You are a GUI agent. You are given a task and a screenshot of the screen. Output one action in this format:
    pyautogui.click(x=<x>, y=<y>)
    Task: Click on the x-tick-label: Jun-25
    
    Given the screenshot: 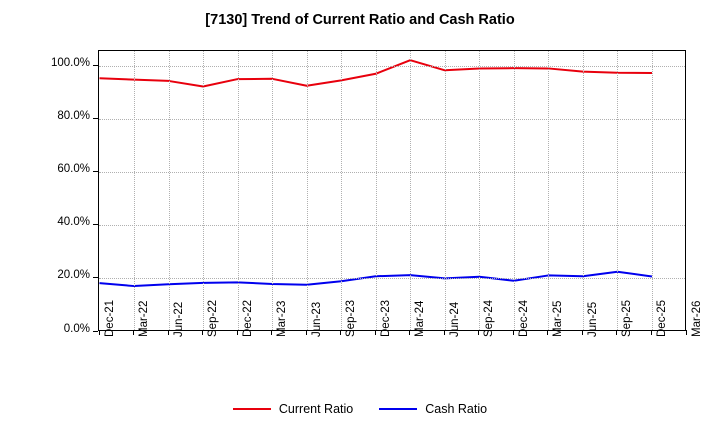 What is the action you would take?
    pyautogui.click(x=592, y=319)
    